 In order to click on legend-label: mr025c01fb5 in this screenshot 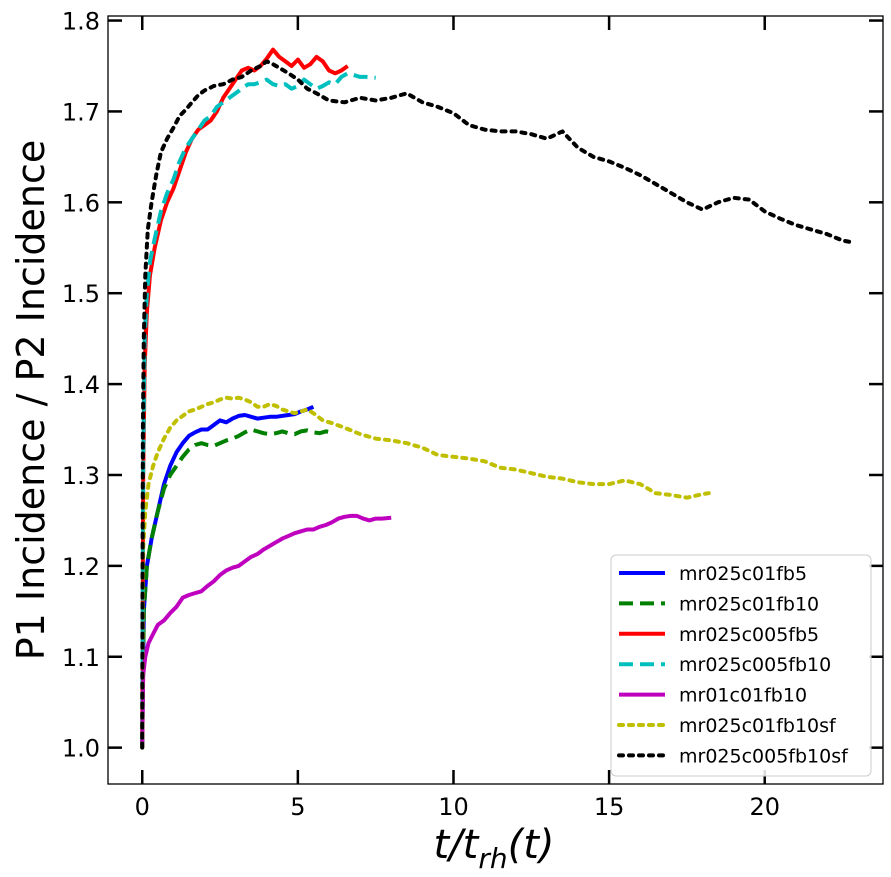, I will do `click(743, 574)`.